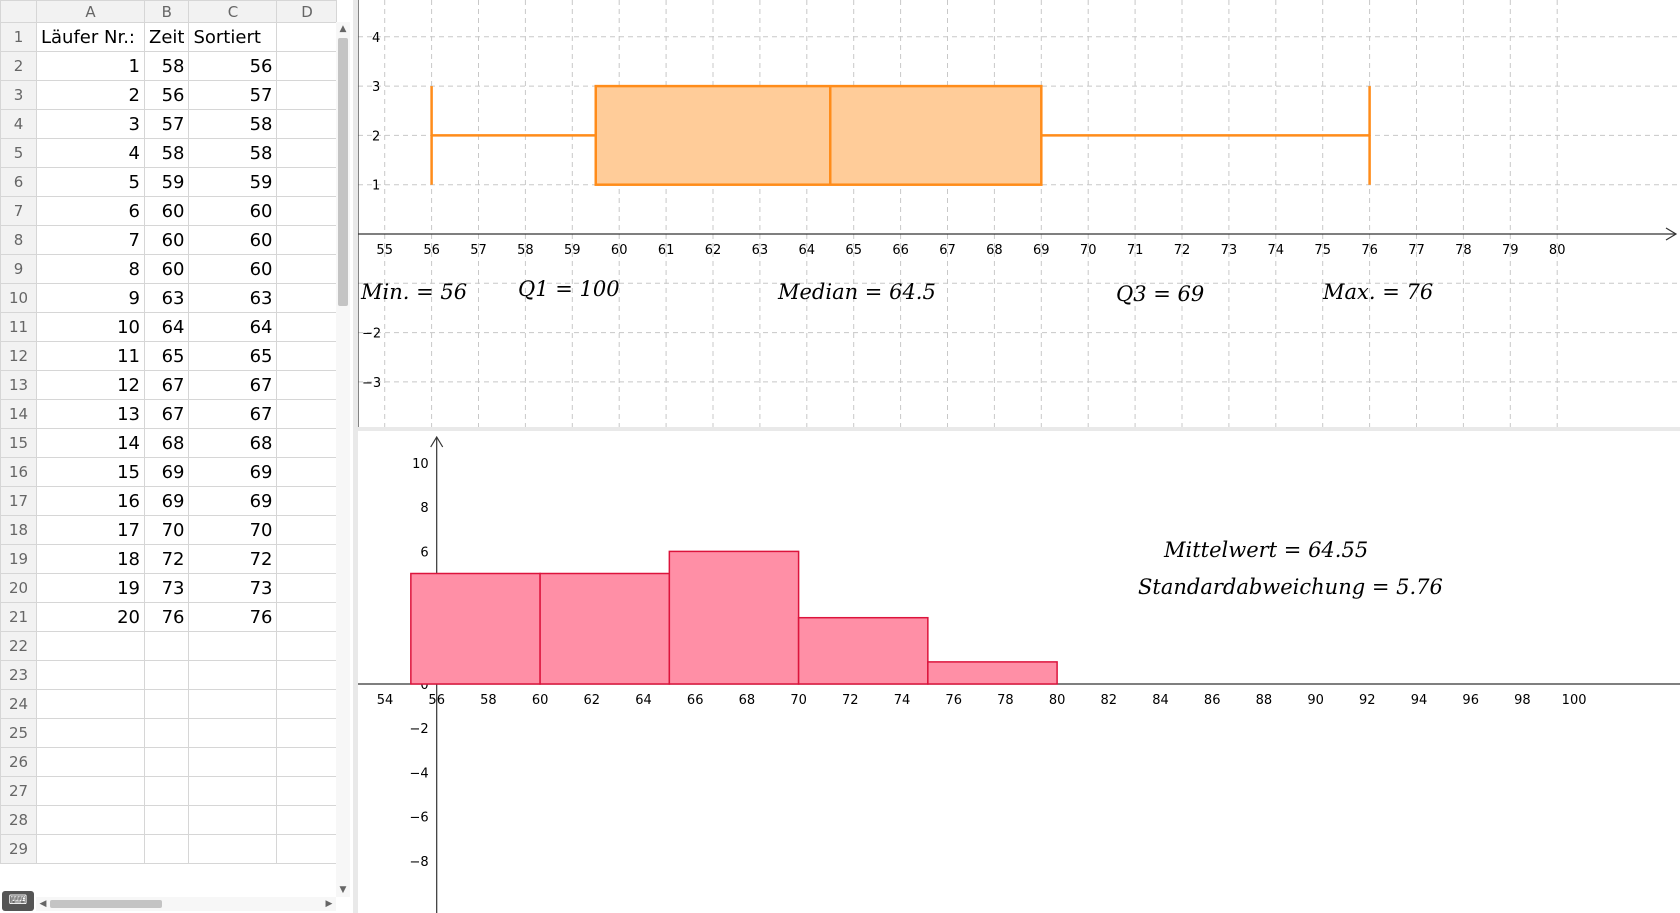 The height and width of the screenshot is (913, 1680). Describe the element at coordinates (233, 66) in the screenshot. I see `cell-sorted: 56` at that location.